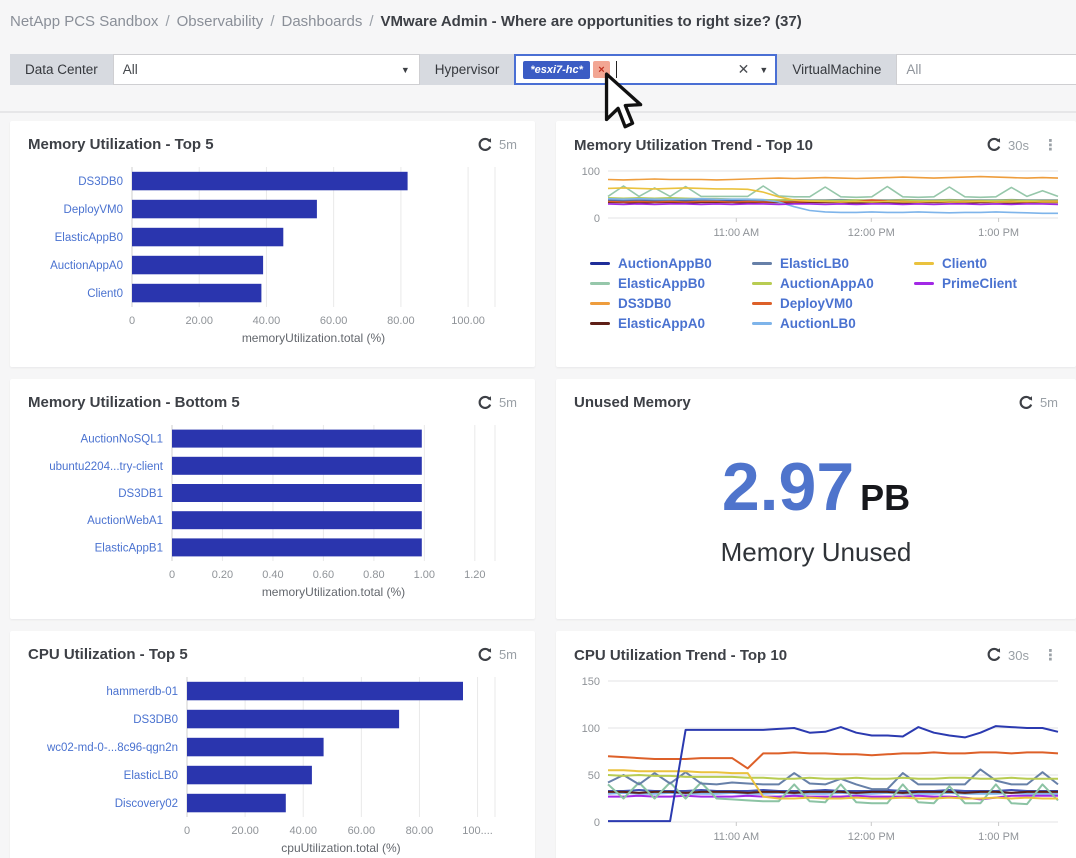 This screenshot has width=1076, height=858. What do you see at coordinates (815, 263) in the screenshot?
I see `legend-label: ElasticLB0` at bounding box center [815, 263].